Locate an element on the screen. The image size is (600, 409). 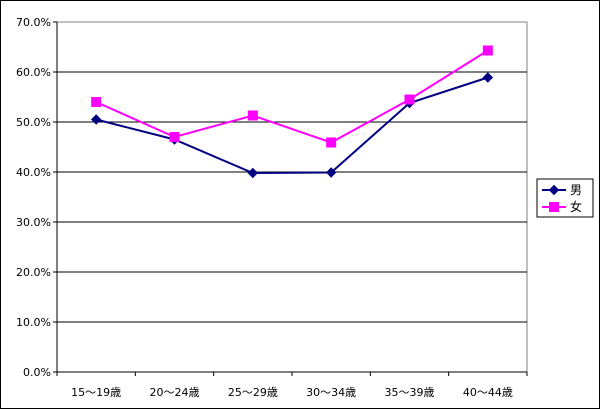
x-tick-label: 35～39歳 is located at coordinates (410, 392).